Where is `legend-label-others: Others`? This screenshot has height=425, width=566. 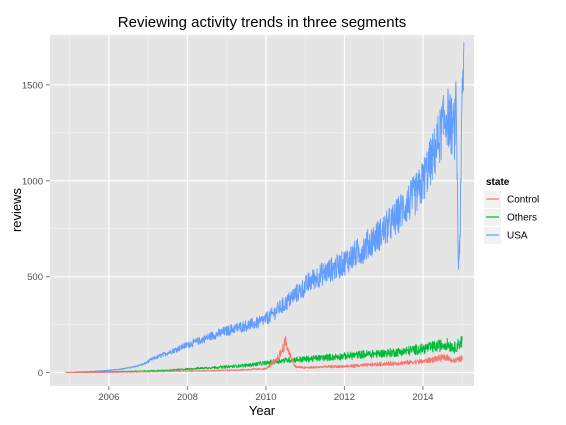 legend-label-others: Others is located at coordinates (522, 218).